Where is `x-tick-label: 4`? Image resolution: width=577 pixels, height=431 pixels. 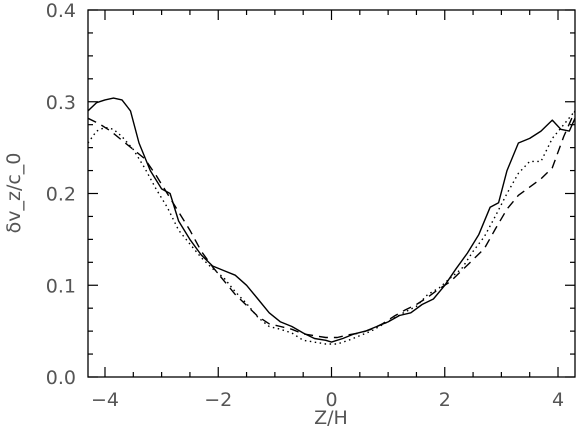 x-tick-label: 4 is located at coordinates (558, 400).